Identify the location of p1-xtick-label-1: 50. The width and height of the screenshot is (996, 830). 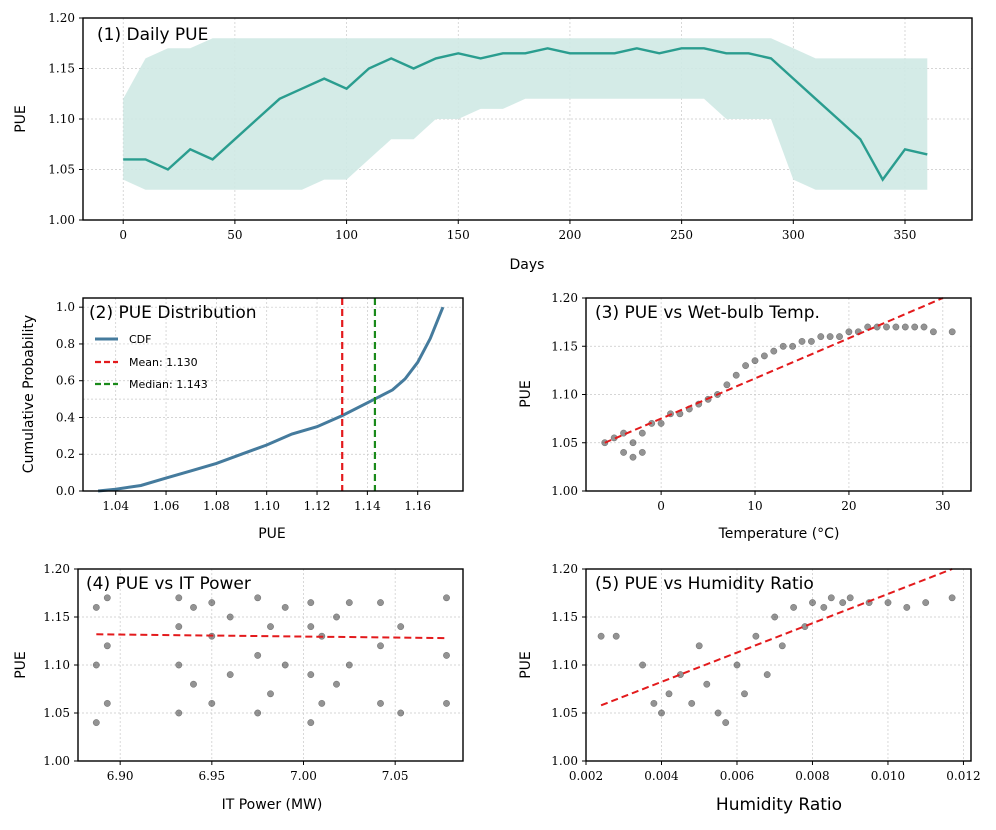
(234, 235).